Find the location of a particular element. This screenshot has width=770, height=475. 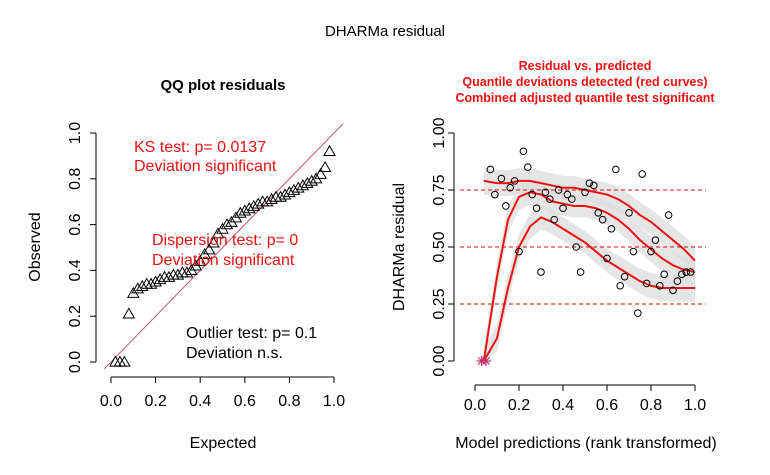

residual-title-line-1: Residual vs. predicted is located at coordinates (585, 66).